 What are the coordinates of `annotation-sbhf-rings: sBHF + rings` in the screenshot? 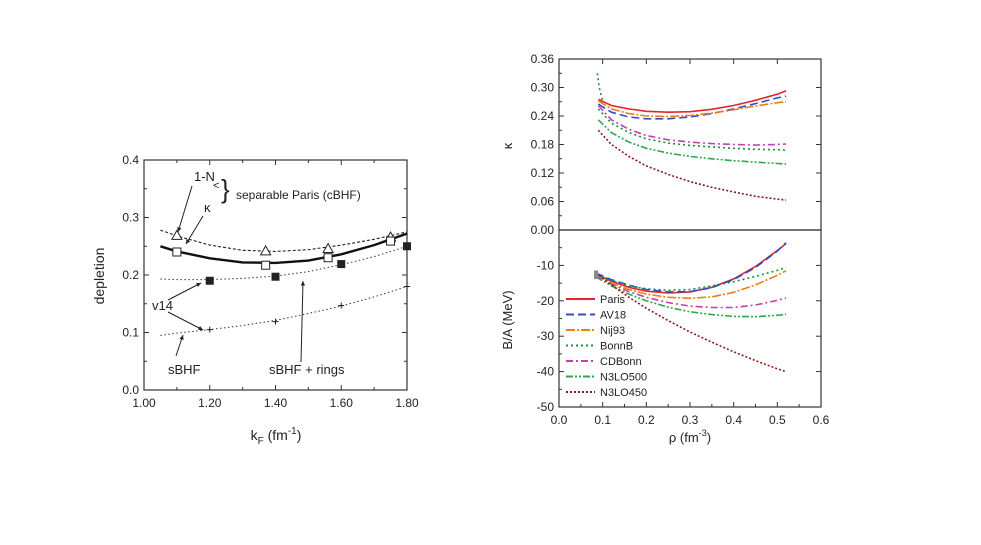 It's located at (307, 369).